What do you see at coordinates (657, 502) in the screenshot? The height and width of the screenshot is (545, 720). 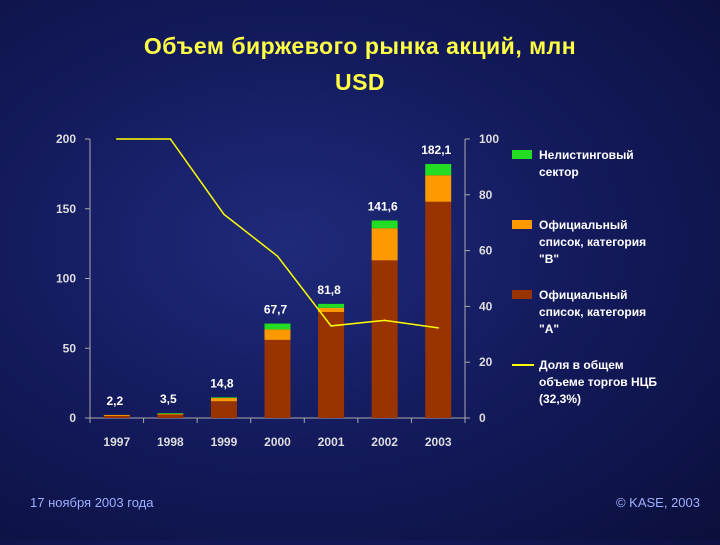 I see `footer-copyright: © KASE, 2003` at bounding box center [657, 502].